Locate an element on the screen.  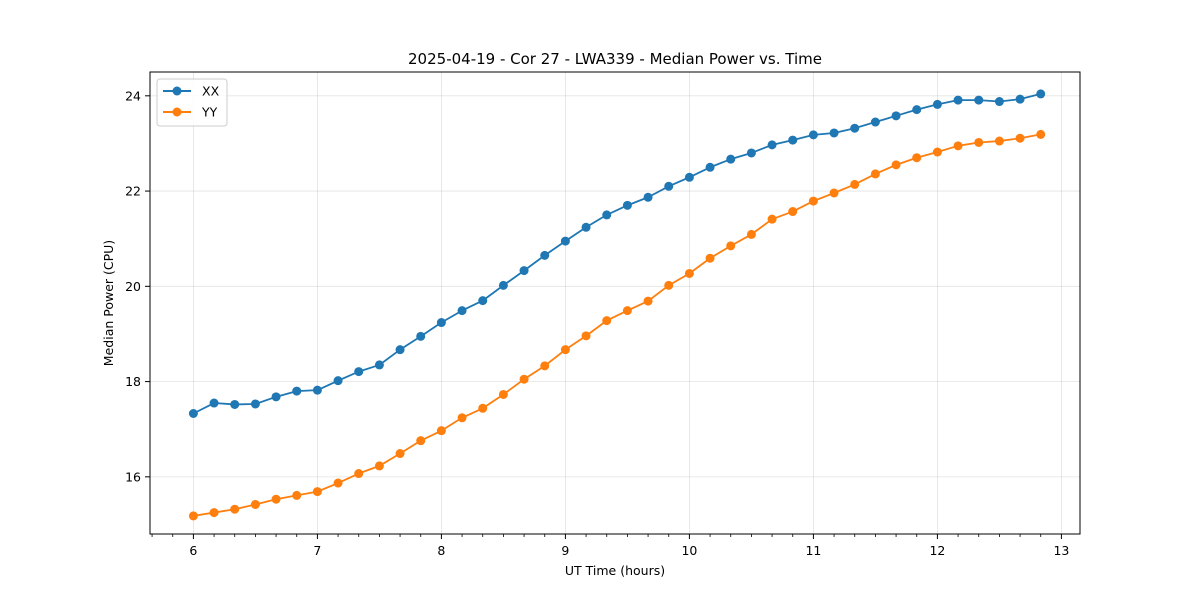
x-tick-label: 8 is located at coordinates (441, 550).